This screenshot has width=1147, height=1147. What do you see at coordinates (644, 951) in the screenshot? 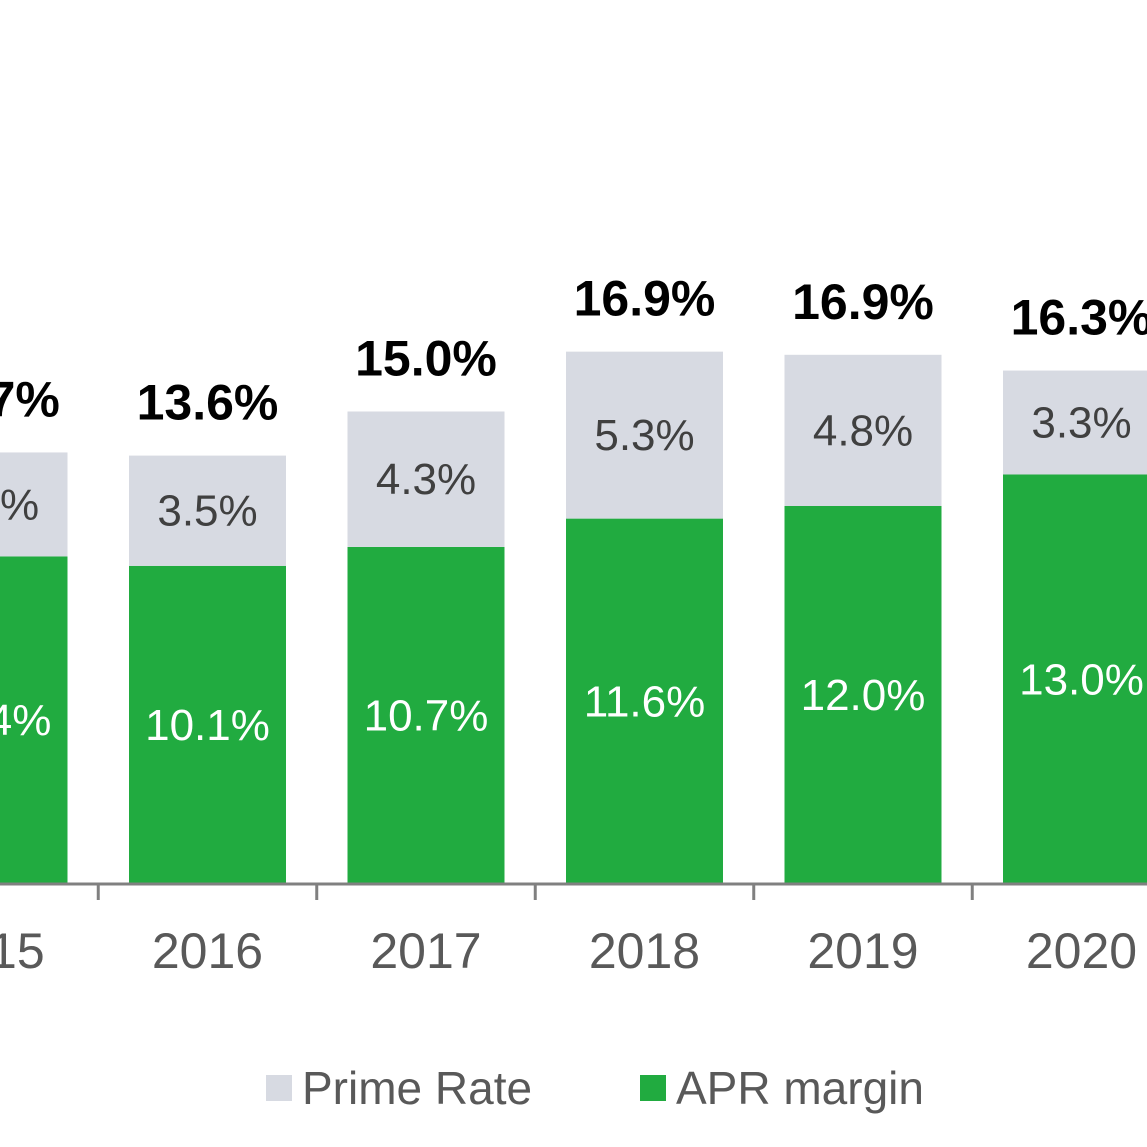
I see `x-tick-label-2018: 2018` at bounding box center [644, 951].